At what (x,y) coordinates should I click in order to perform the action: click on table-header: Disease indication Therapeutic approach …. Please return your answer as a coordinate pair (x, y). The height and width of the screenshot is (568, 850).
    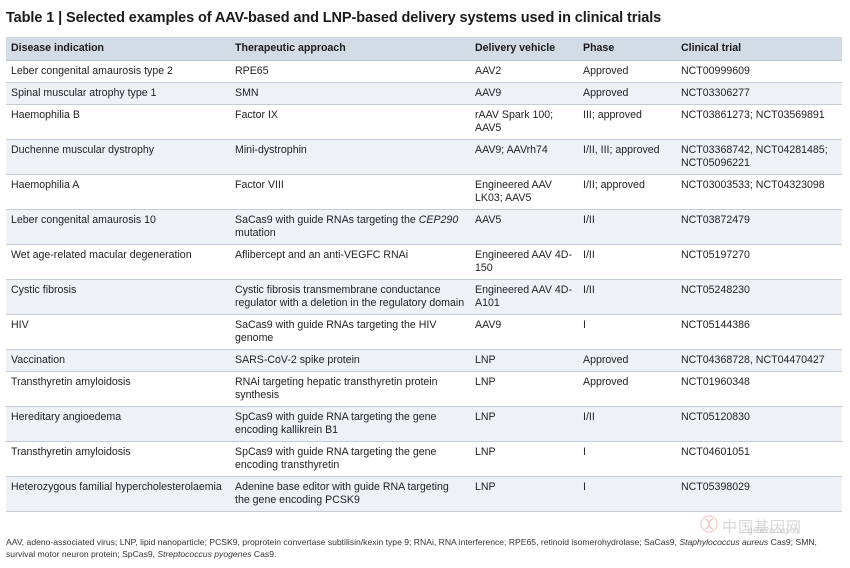
    Looking at the image, I should click on (424, 49).